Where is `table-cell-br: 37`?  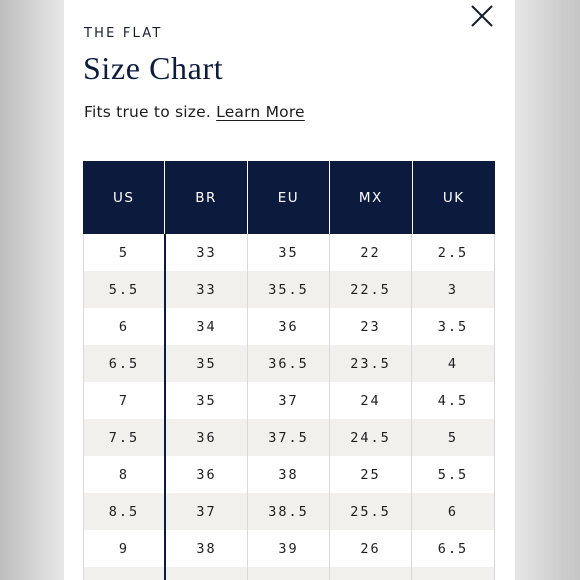 table-cell-br: 37 is located at coordinates (207, 511).